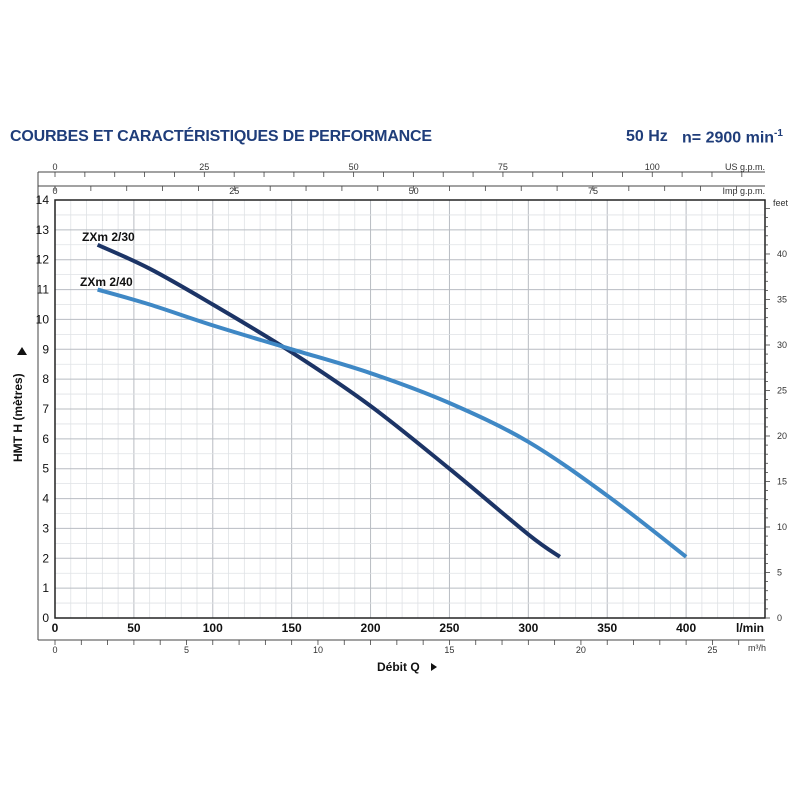 The height and width of the screenshot is (800, 800). I want to click on y-tick-label: 13, so click(43, 230).